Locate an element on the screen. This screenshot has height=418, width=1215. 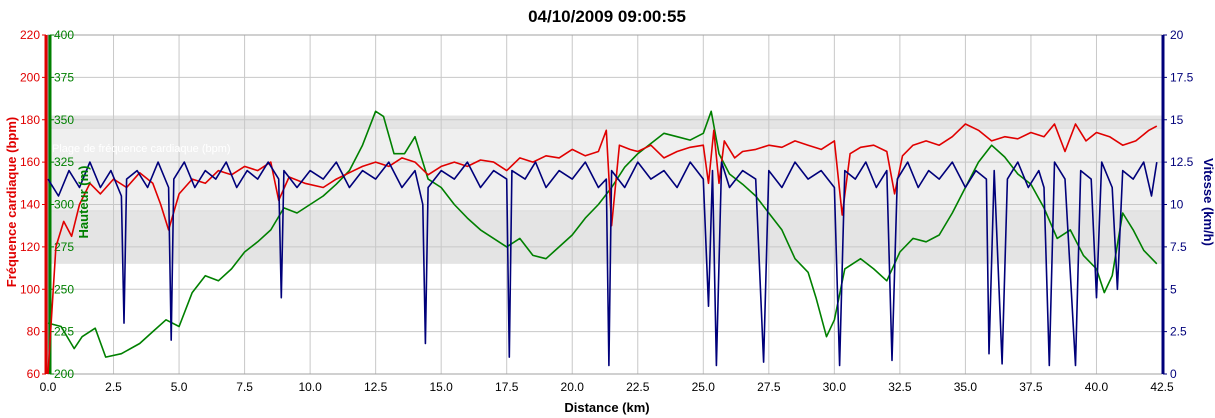
speed-tick-label: 5 is located at coordinates (1173, 289).